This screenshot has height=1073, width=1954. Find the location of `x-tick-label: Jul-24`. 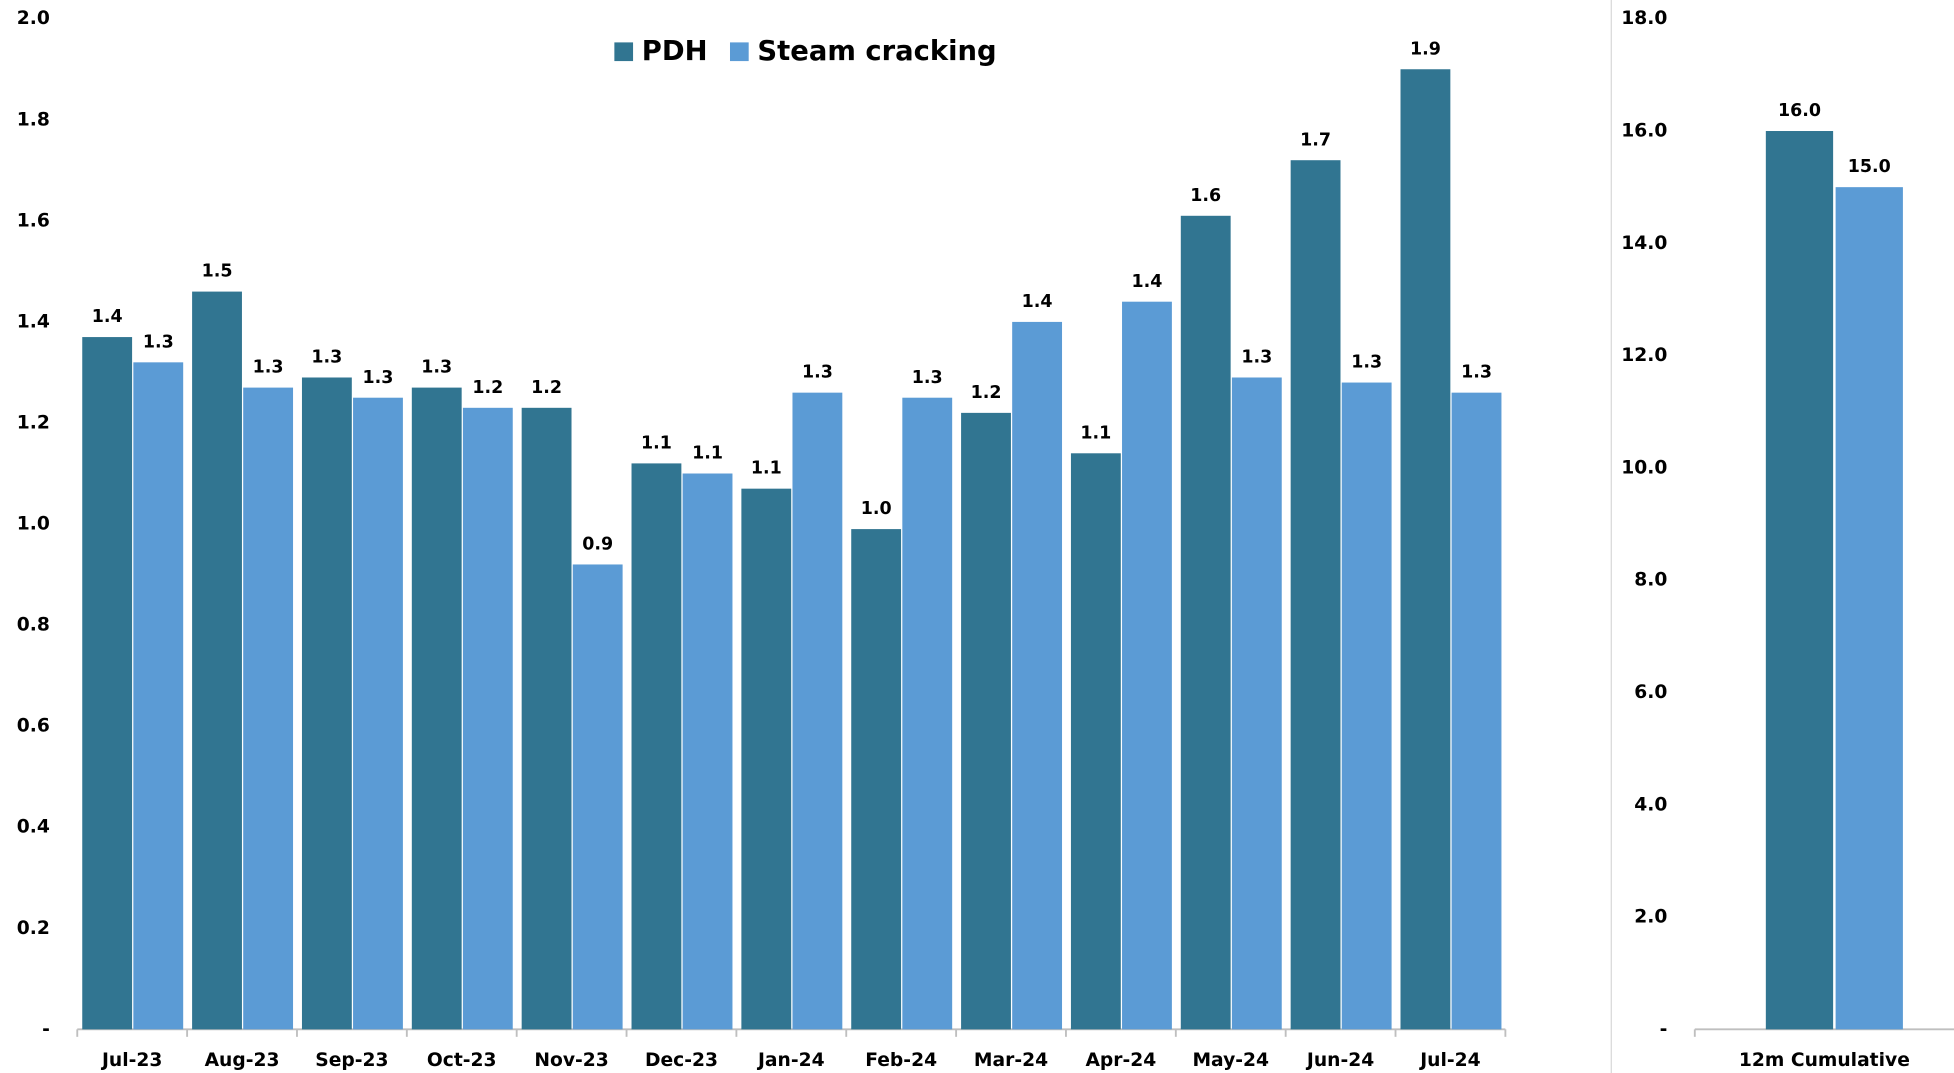

x-tick-label: Jul-24 is located at coordinates (1449, 1060).